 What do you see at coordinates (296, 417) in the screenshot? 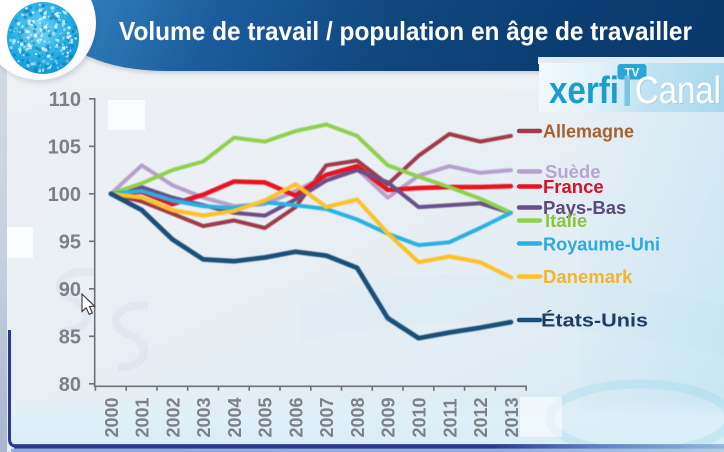
I see `svg-text: 2006` at bounding box center [296, 417].